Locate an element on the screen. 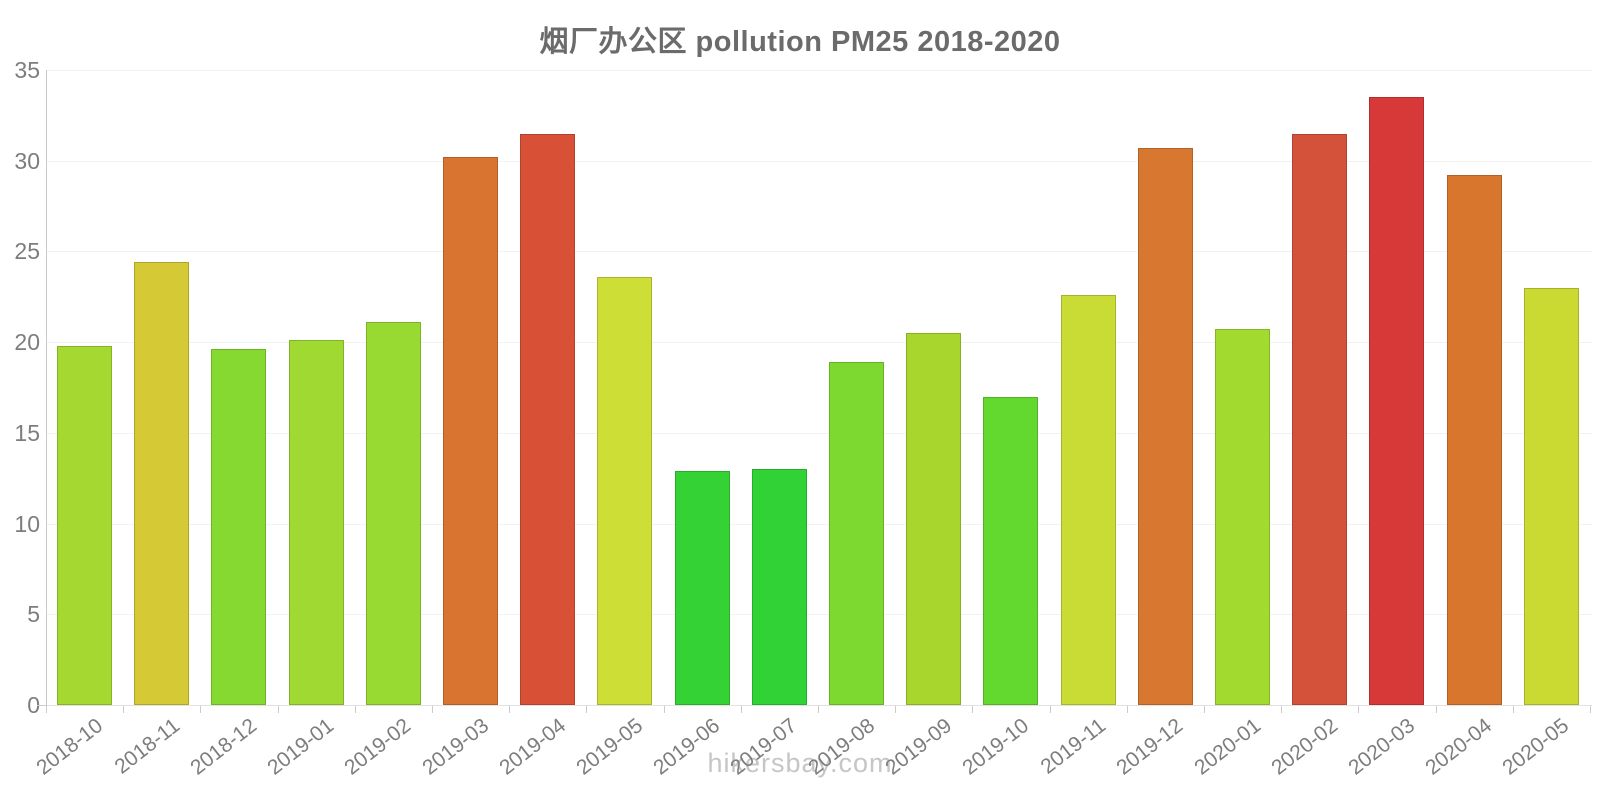 The image size is (1600, 800). y-axis-tick-label: 15 is located at coordinates (27, 432).